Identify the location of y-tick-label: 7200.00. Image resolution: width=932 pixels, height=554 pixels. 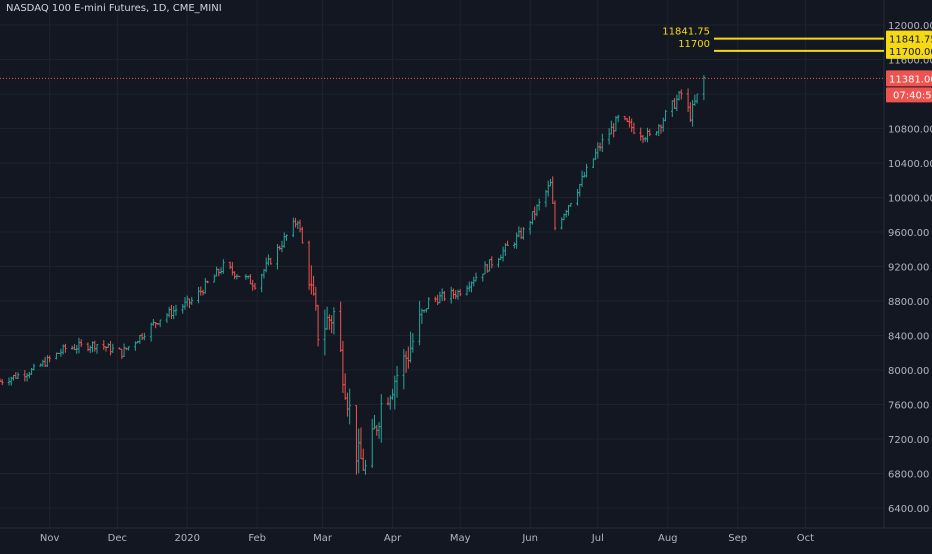
(908, 440).